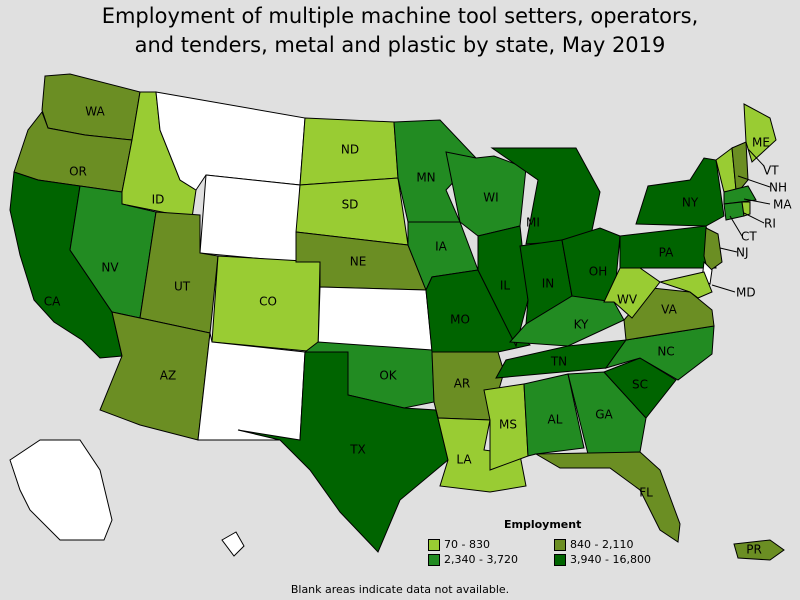  What do you see at coordinates (756, 157) in the screenshot?
I see `leader-vt` at bounding box center [756, 157].